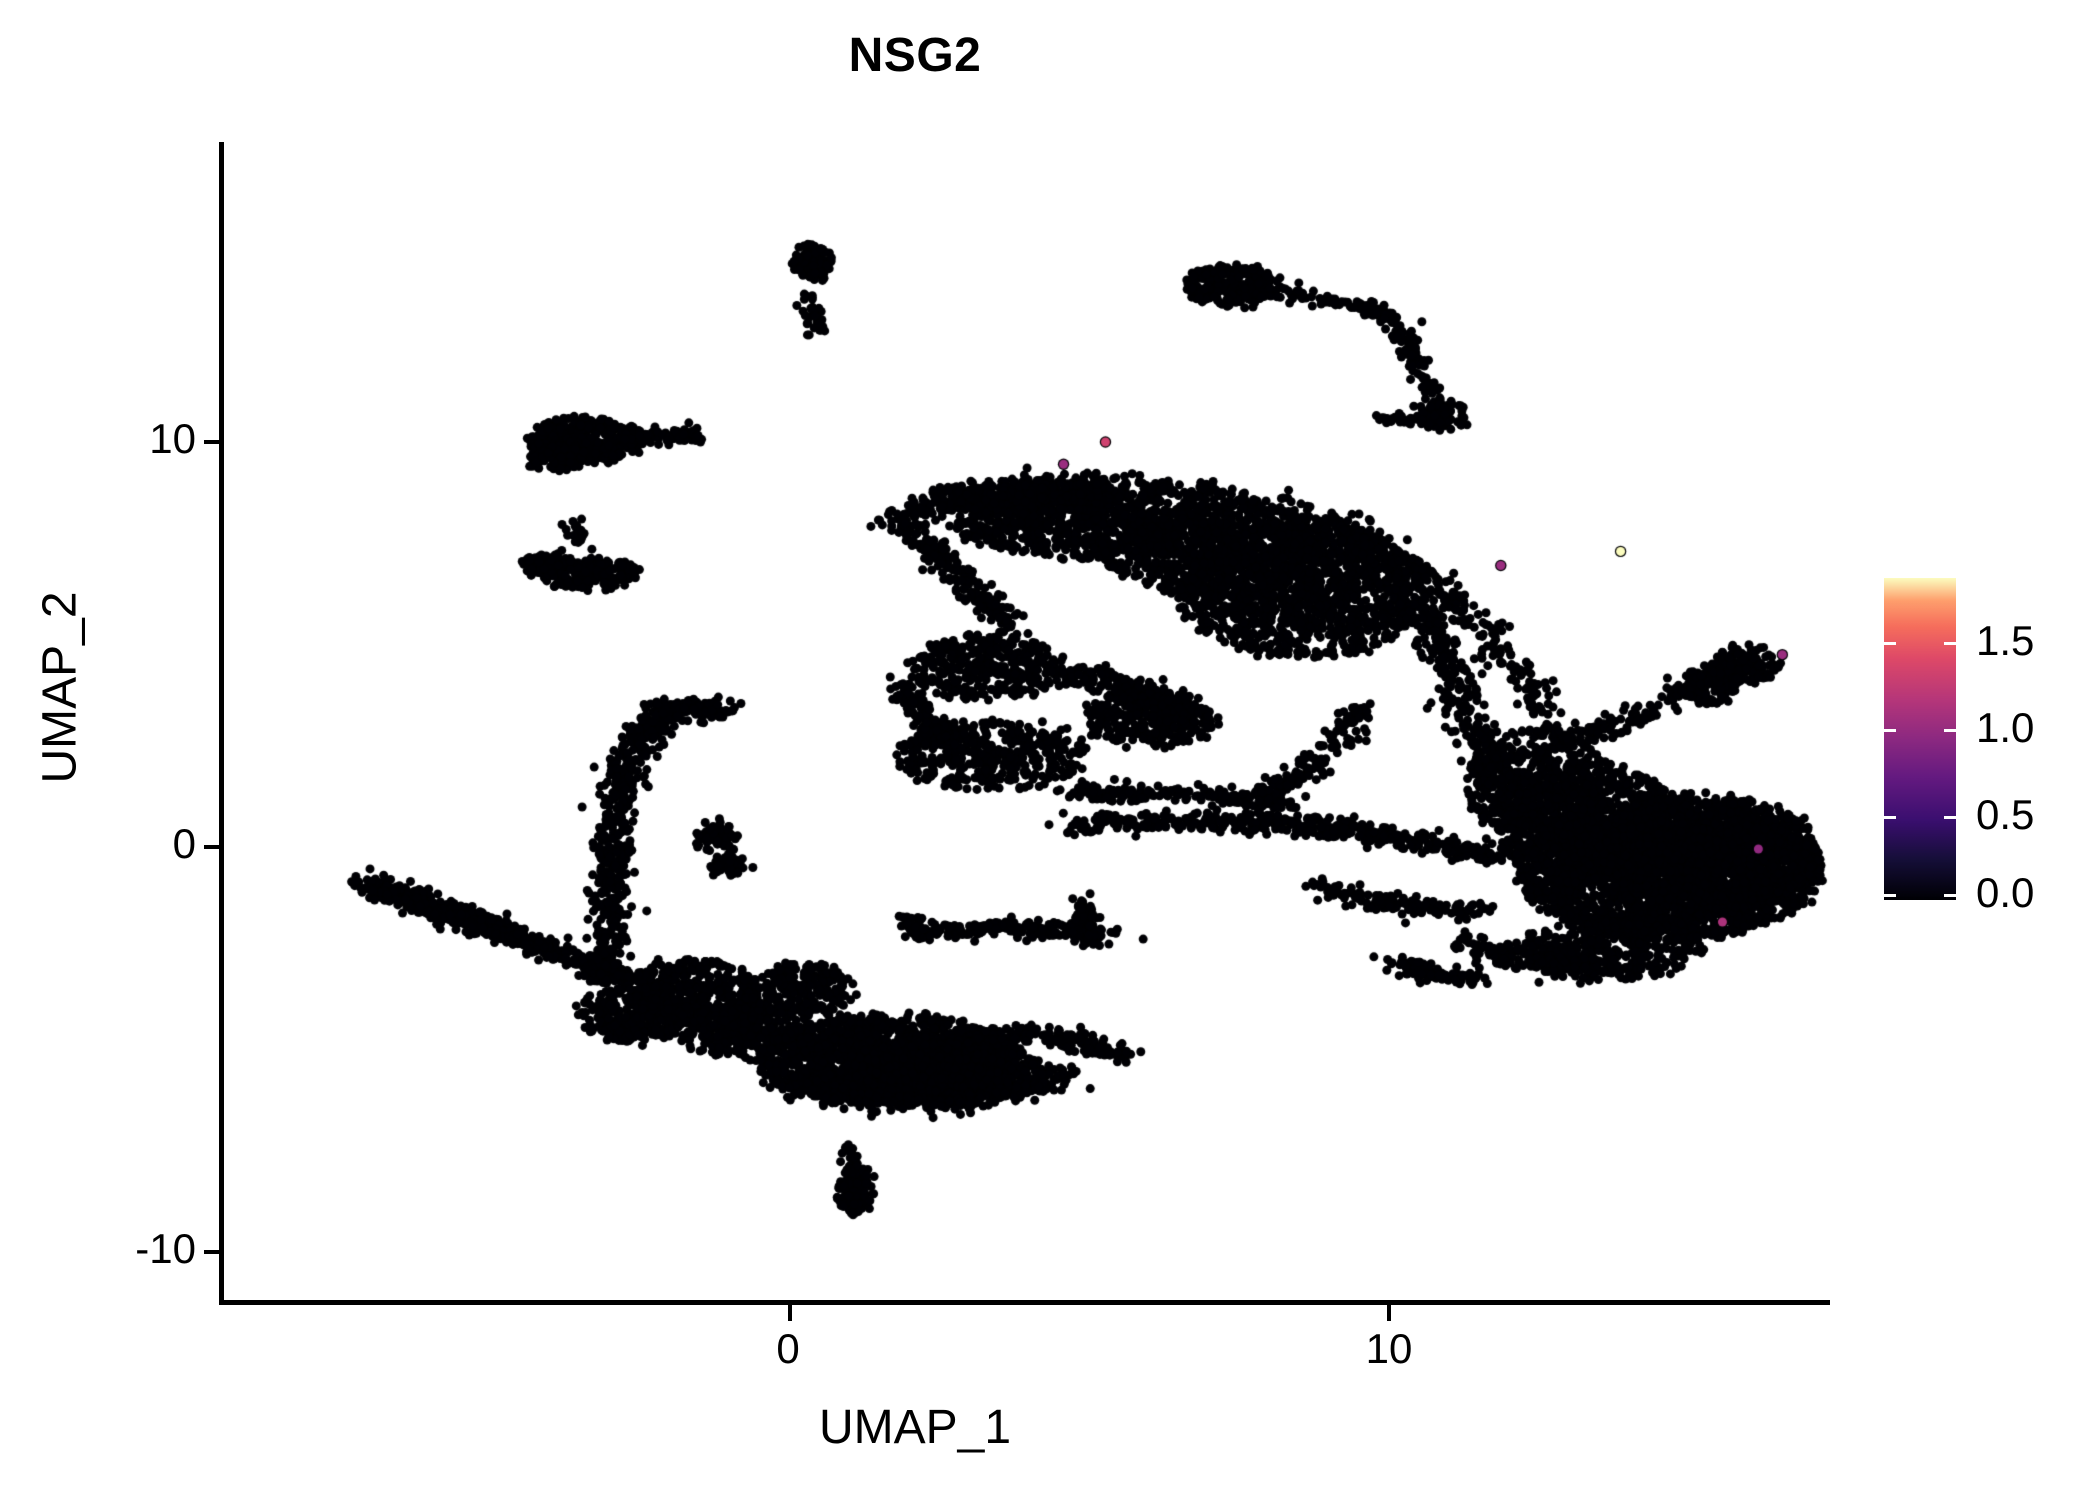 Image resolution: width=2100 pixels, height=1500 pixels. Describe the element at coordinates (172, 438) in the screenshot. I see `y-tick-label-10: 10` at that location.